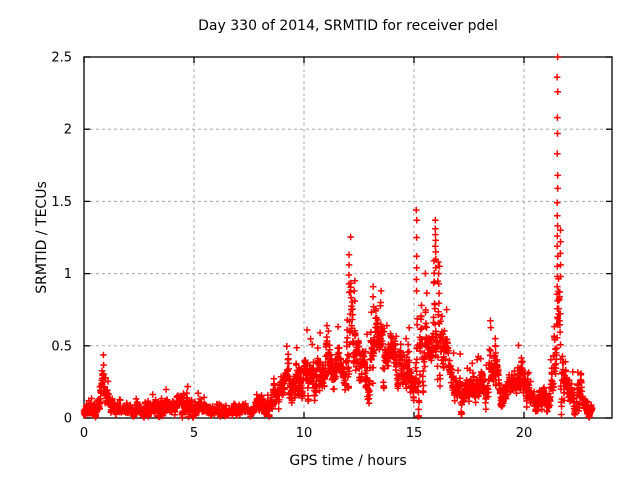 This screenshot has width=640, height=480. What do you see at coordinates (68, 419) in the screenshot?
I see `y-tick-label: 0` at bounding box center [68, 419].